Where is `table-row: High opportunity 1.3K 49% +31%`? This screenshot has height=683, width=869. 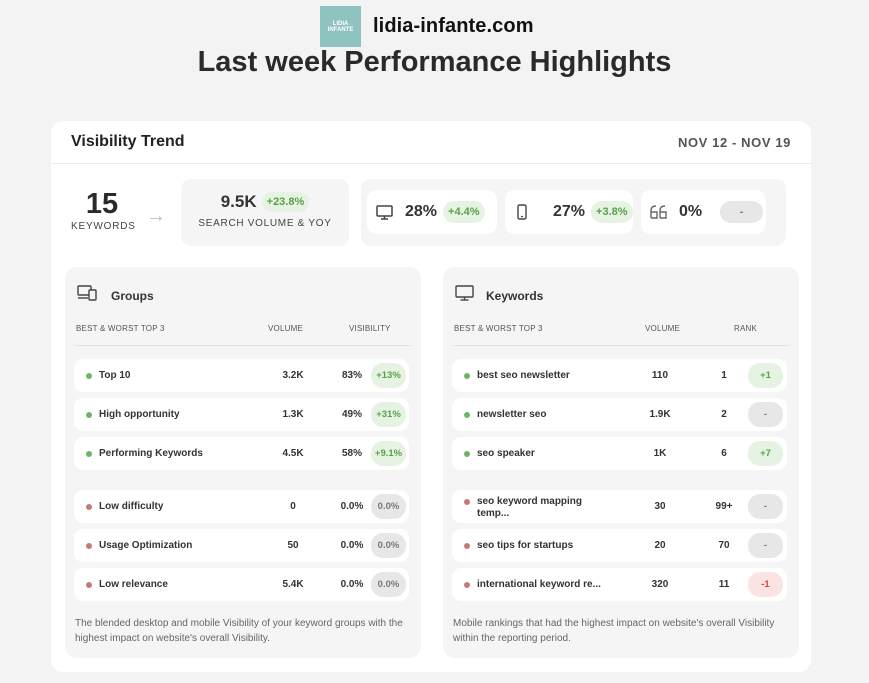 table-row: High opportunity 1.3K 49% +31% is located at coordinates (241, 414).